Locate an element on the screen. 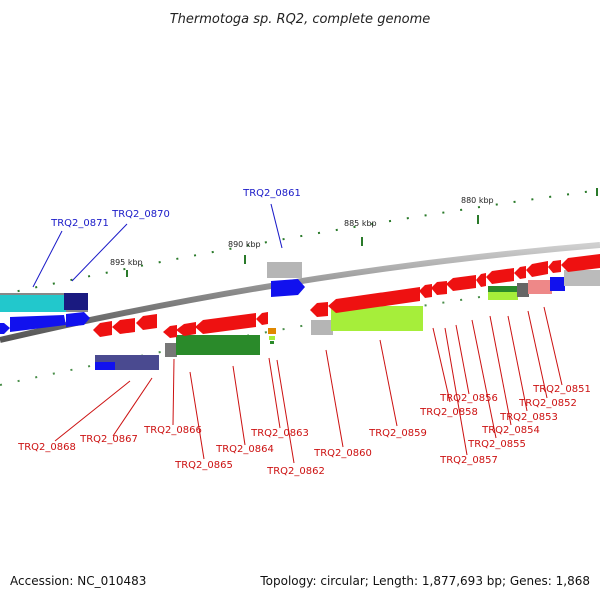  gene-0860-gray is located at coordinates (322, 327).